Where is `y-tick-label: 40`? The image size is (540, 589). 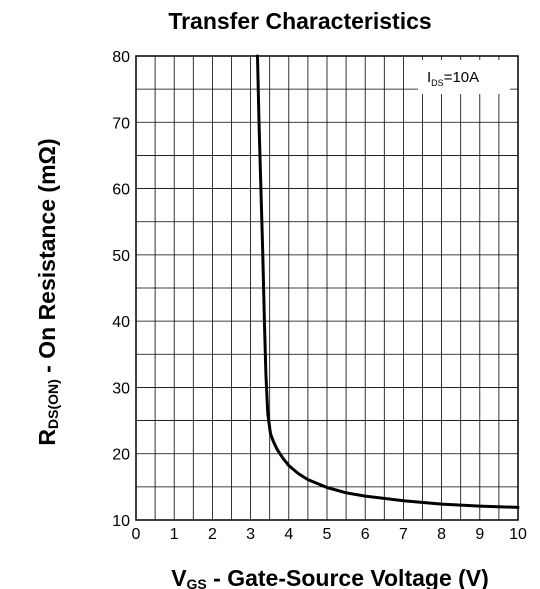 y-tick-label: 40 is located at coordinates (121, 322).